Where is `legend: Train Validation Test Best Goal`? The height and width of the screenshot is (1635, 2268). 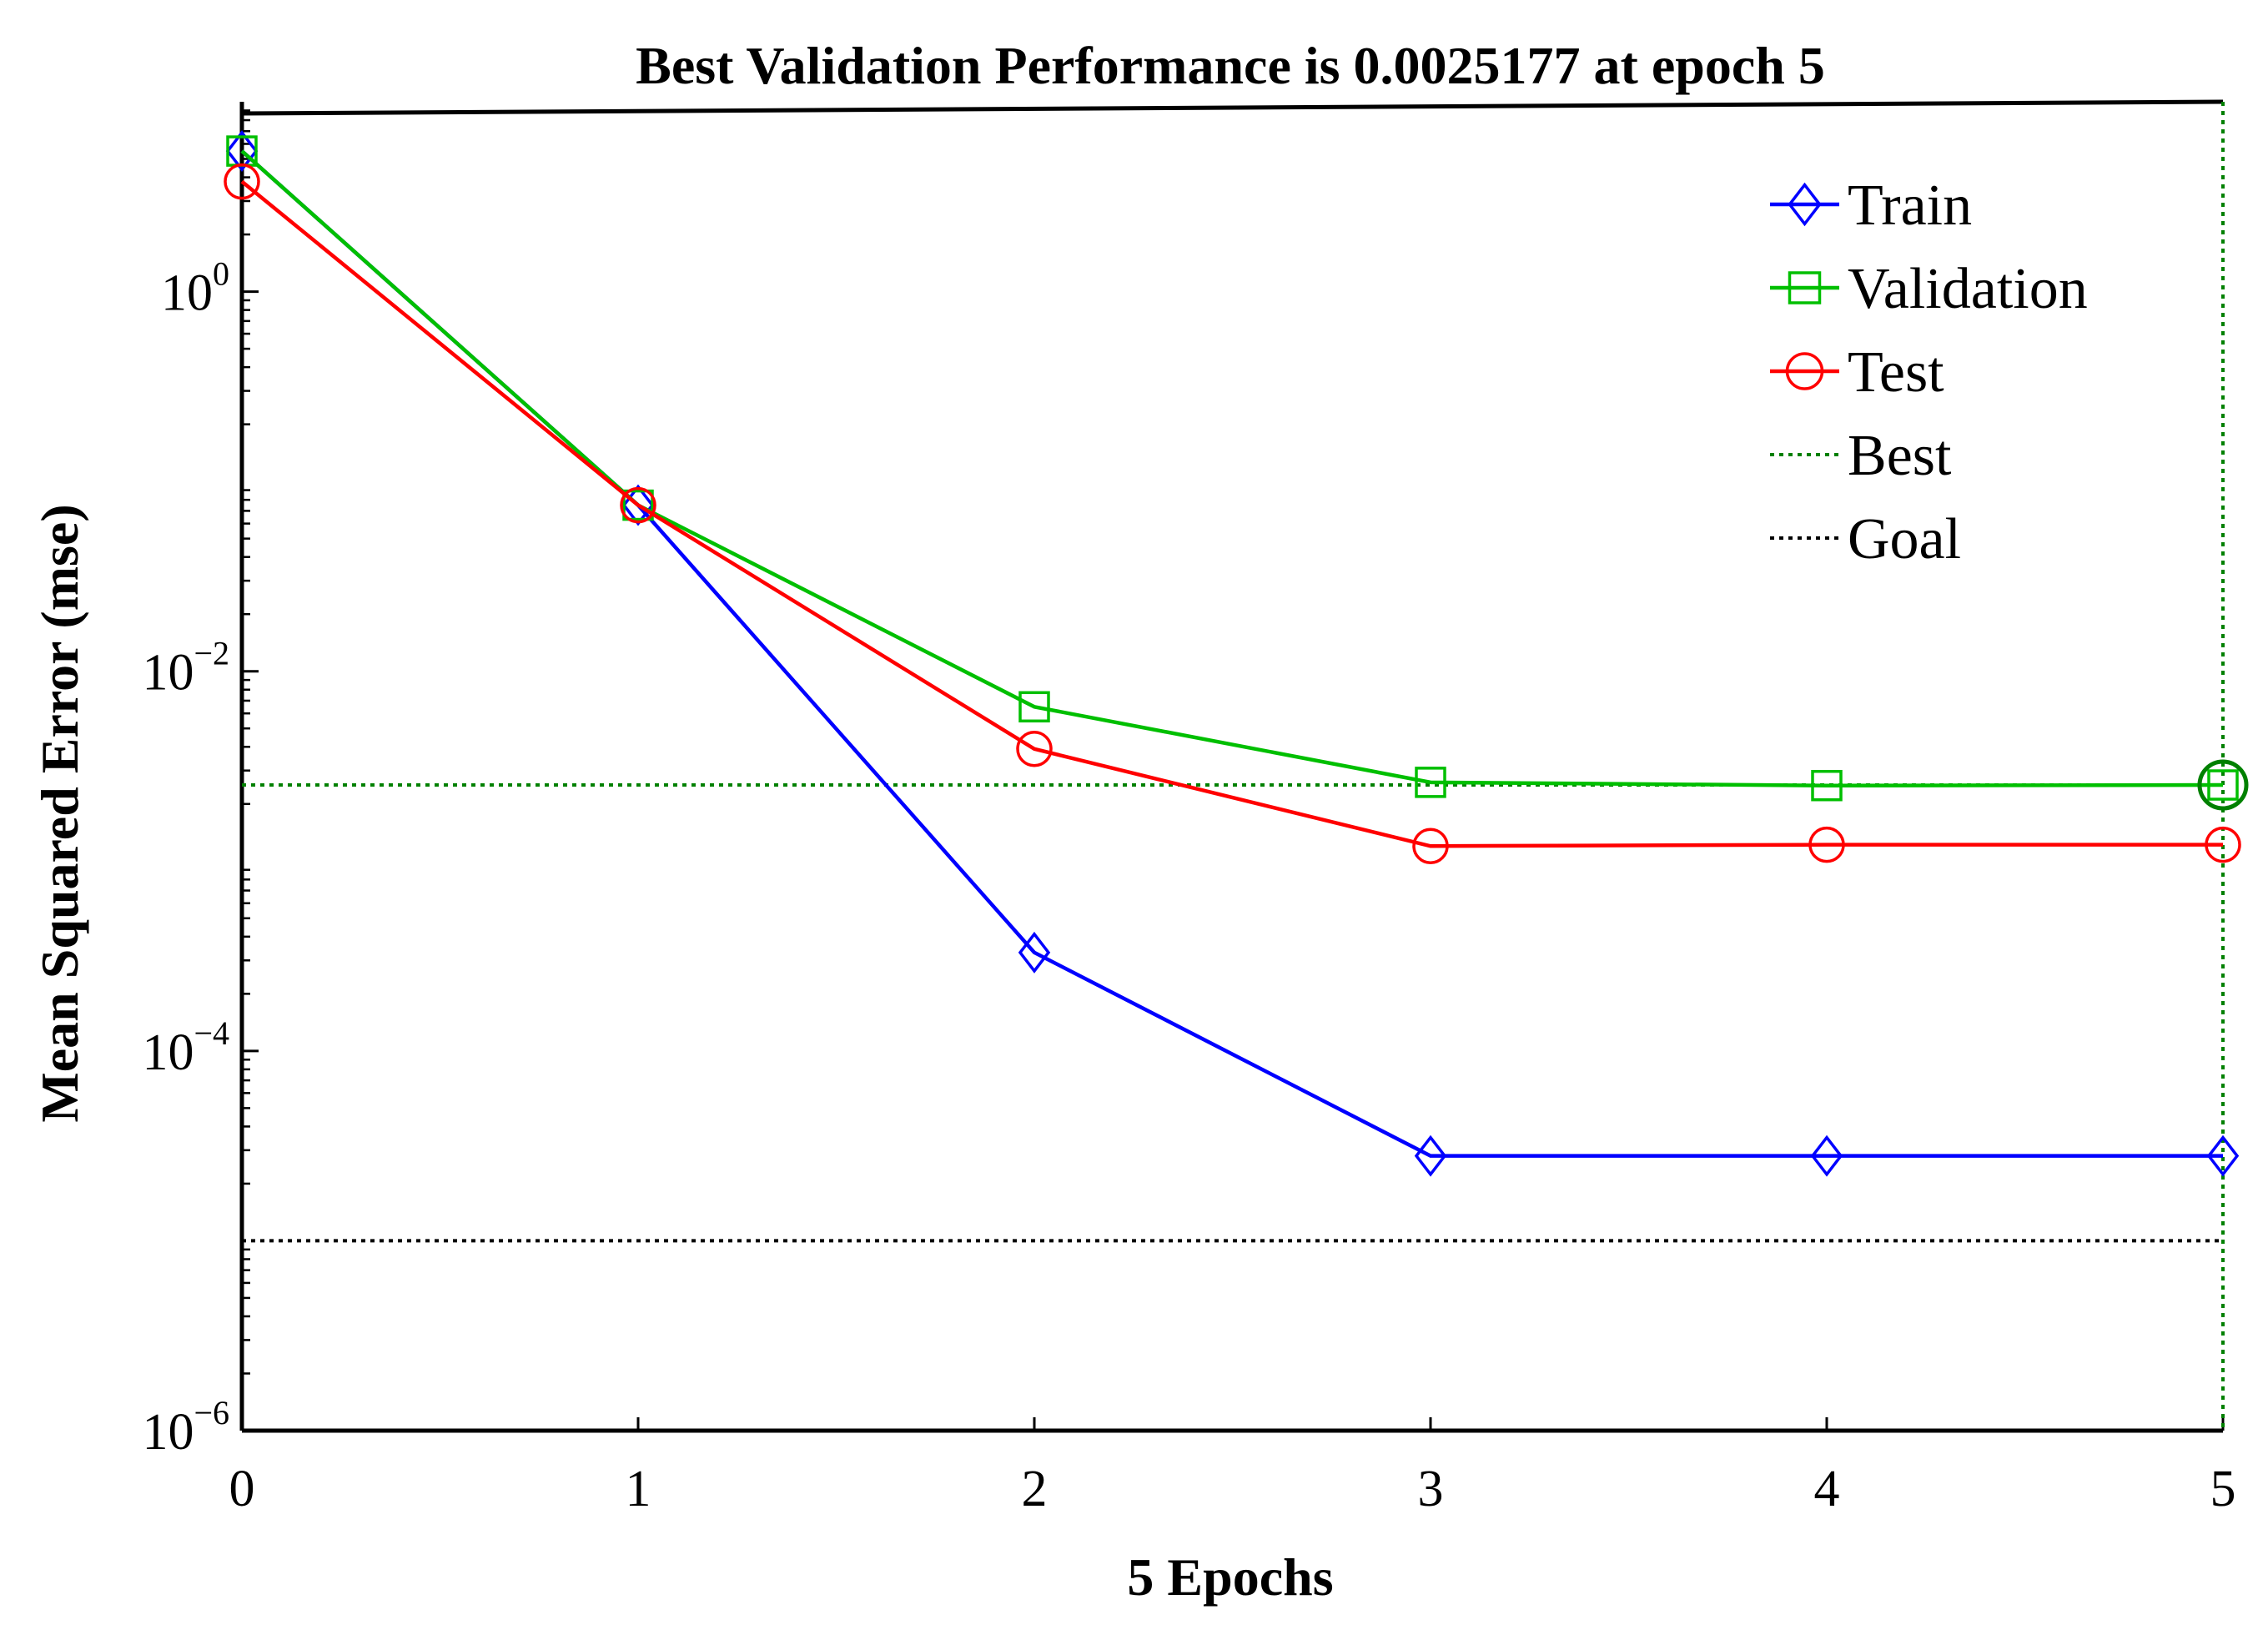 legend: Train Validation Test Best Goal is located at coordinates (1929, 372).